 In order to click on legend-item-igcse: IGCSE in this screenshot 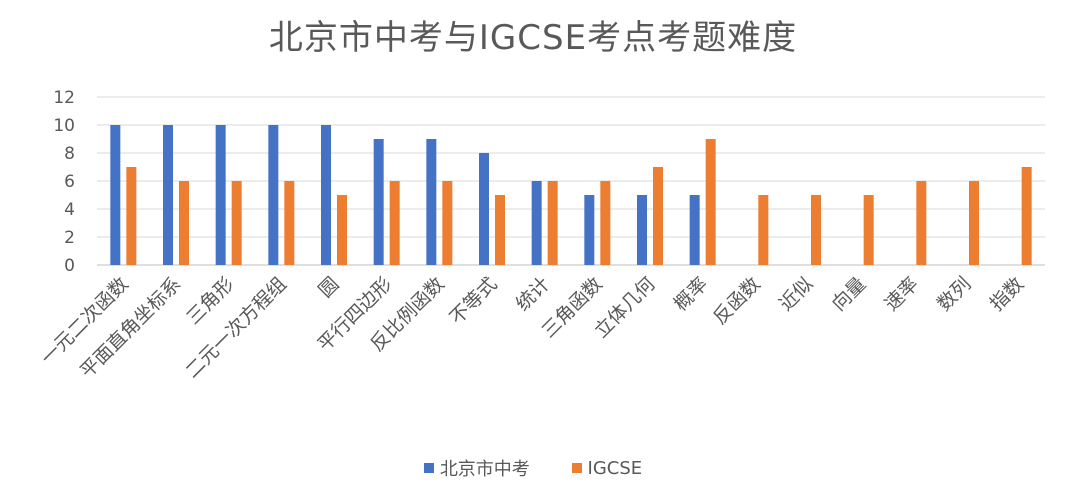, I will do `click(607, 468)`.